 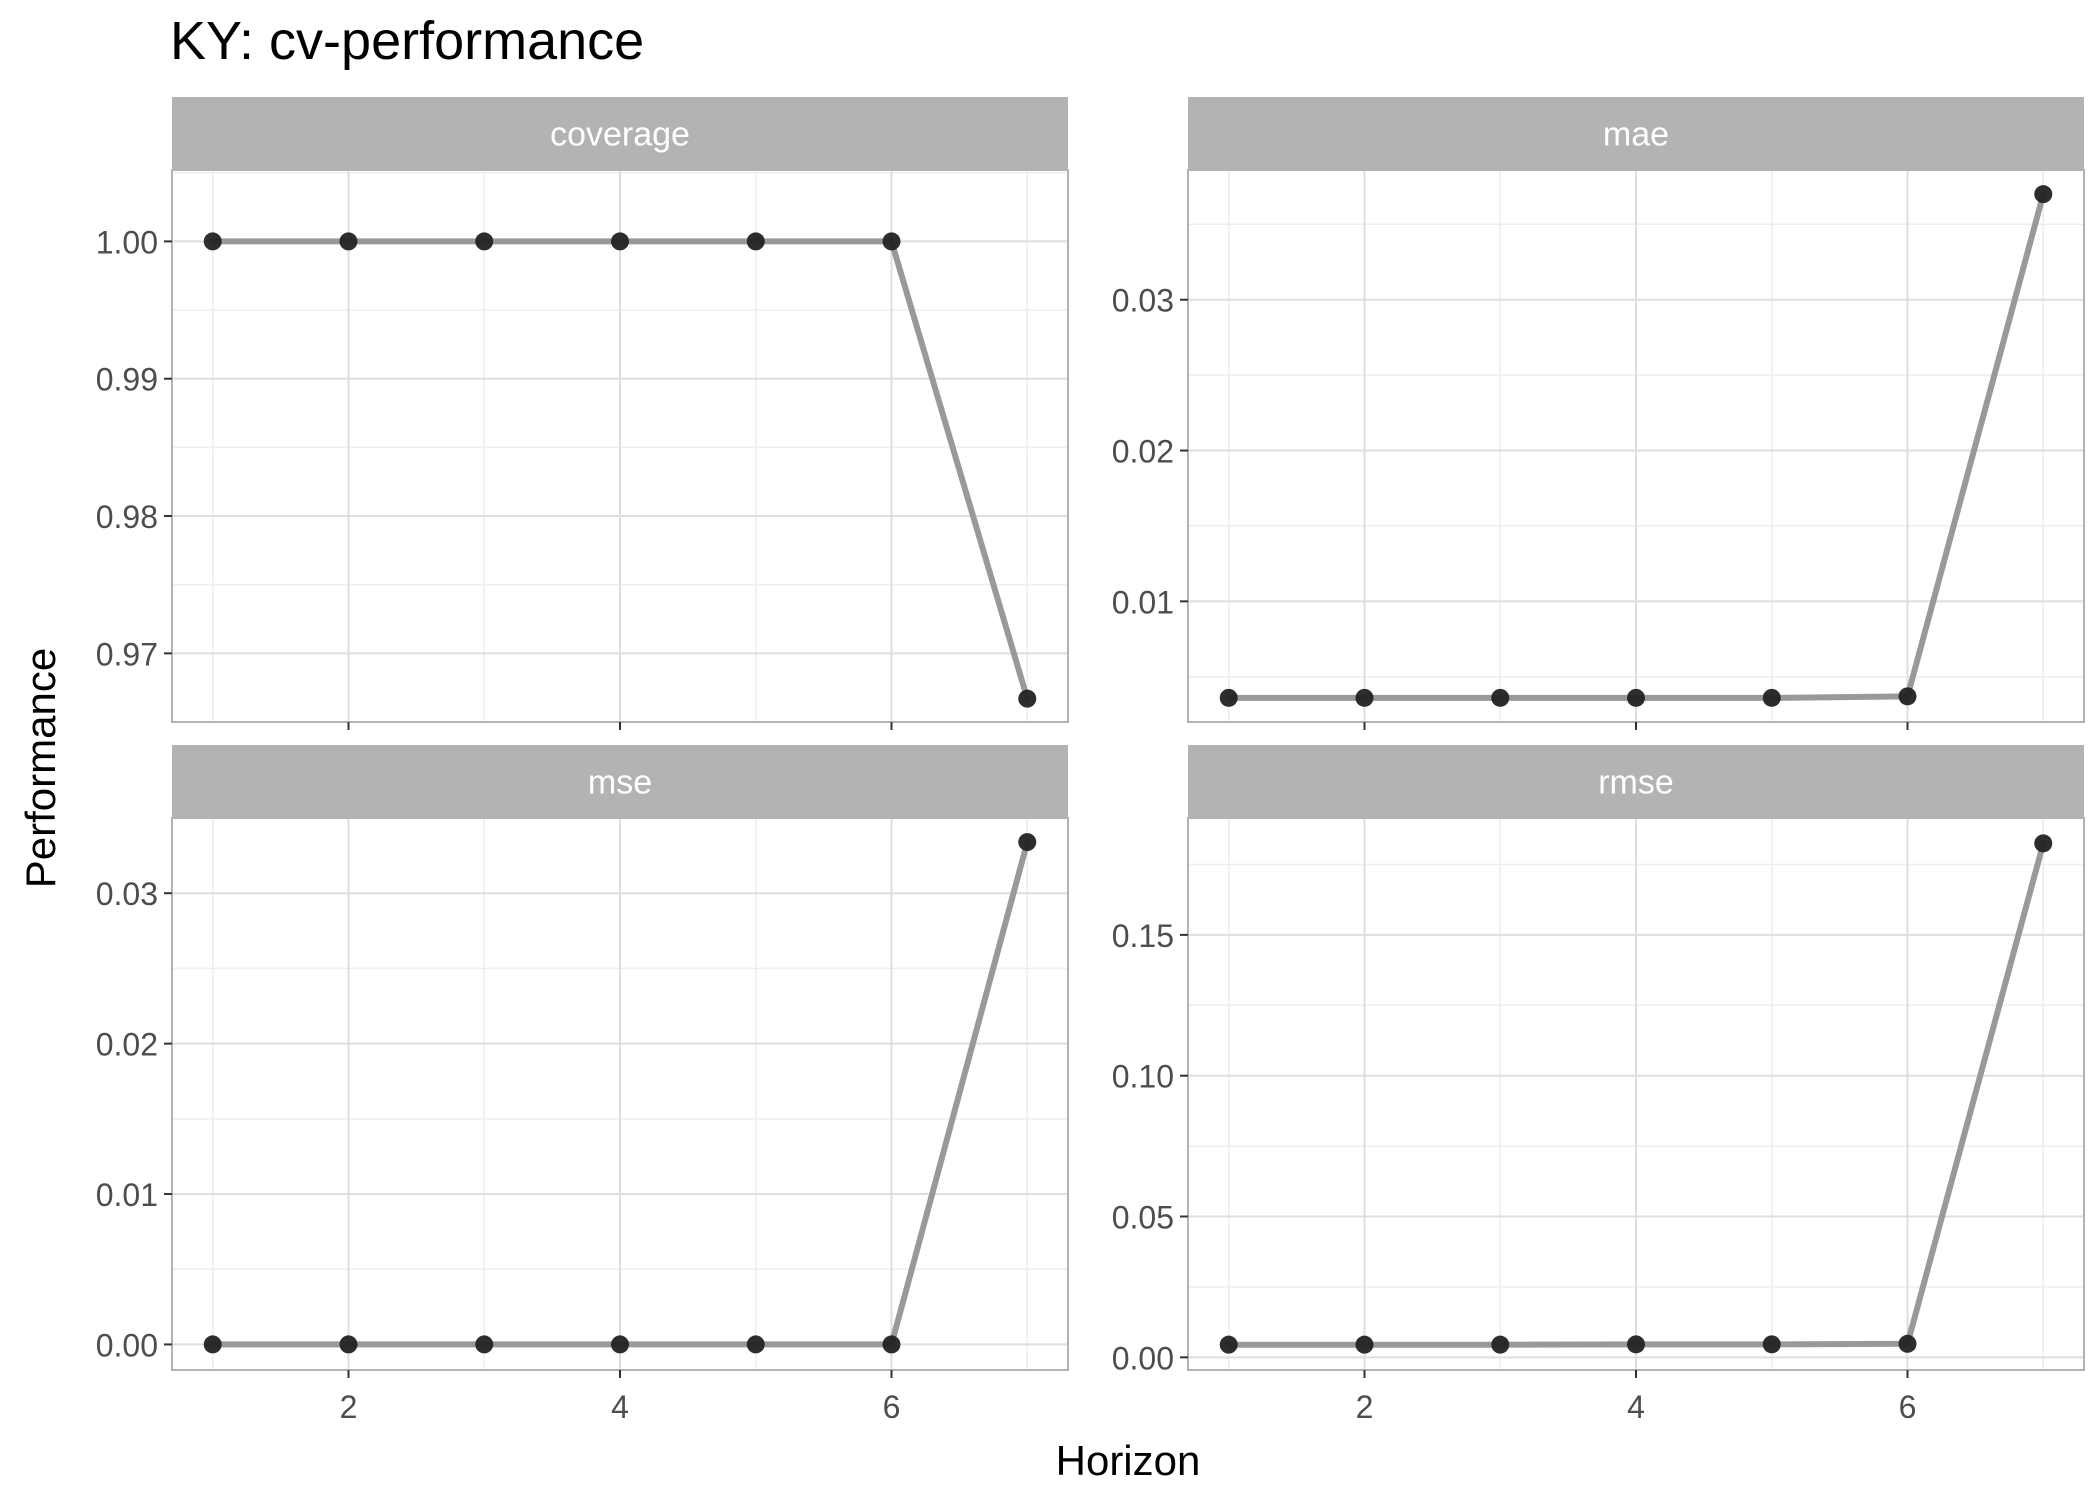 I want to click on facet-strip-label: mae, so click(x=1636, y=135).